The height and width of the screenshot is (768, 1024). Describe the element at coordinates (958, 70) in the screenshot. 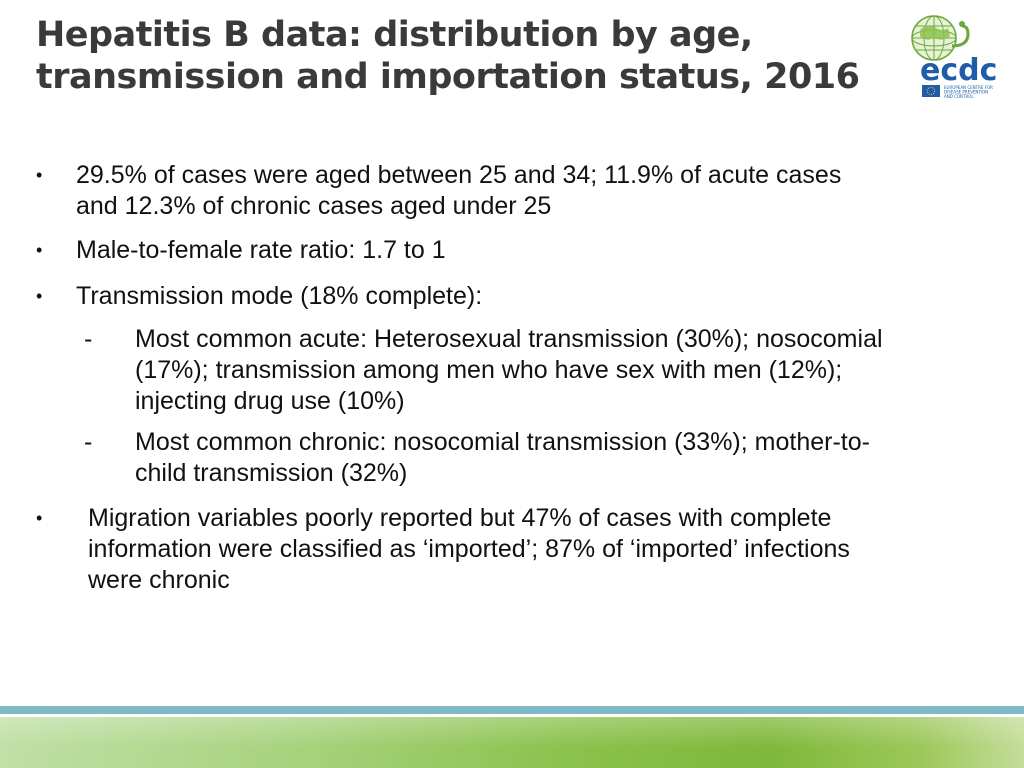

I see `ecdc-wordmark: ecdc` at that location.